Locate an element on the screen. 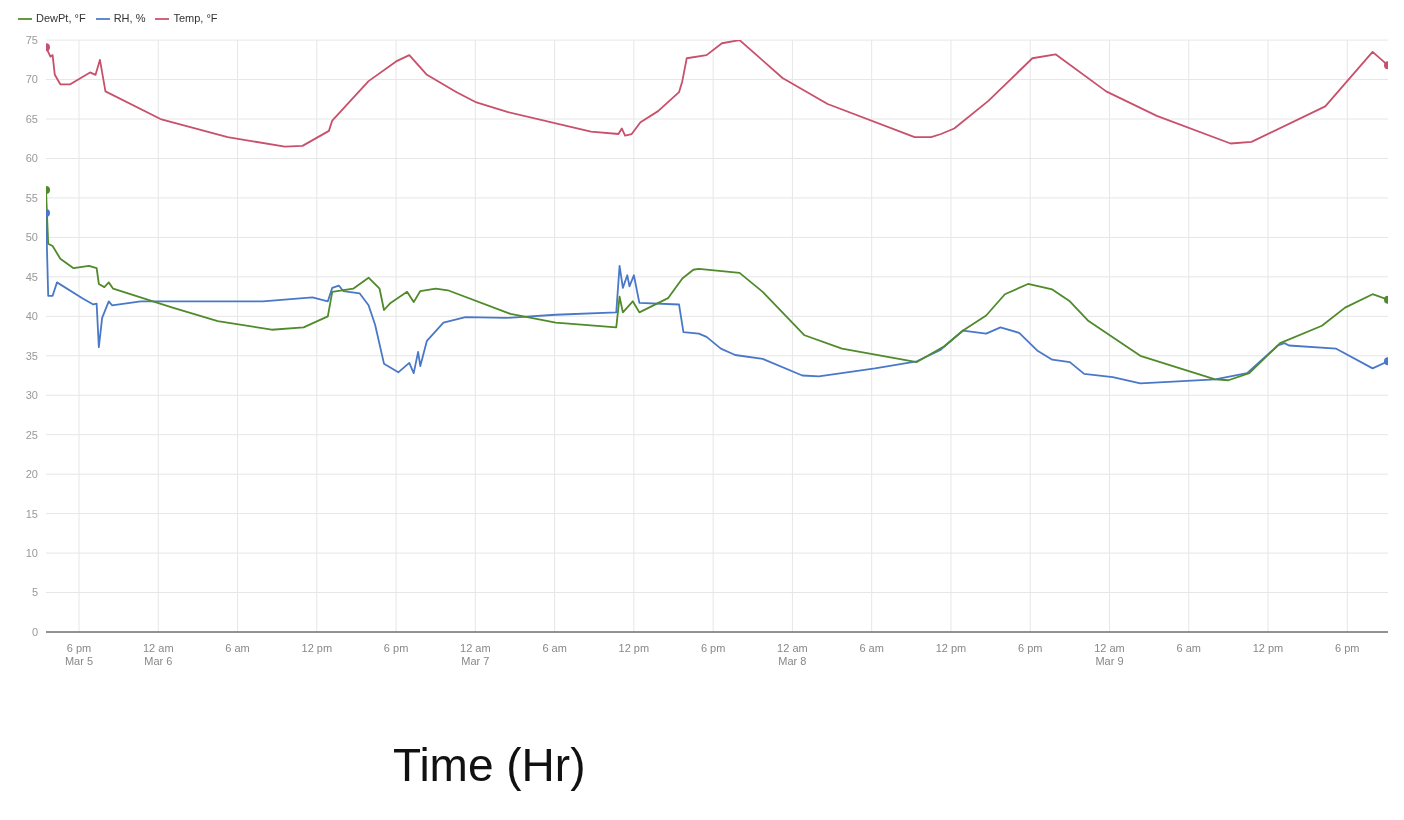 This screenshot has width=1404, height=820. legend-label: RH, % is located at coordinates (129, 18).